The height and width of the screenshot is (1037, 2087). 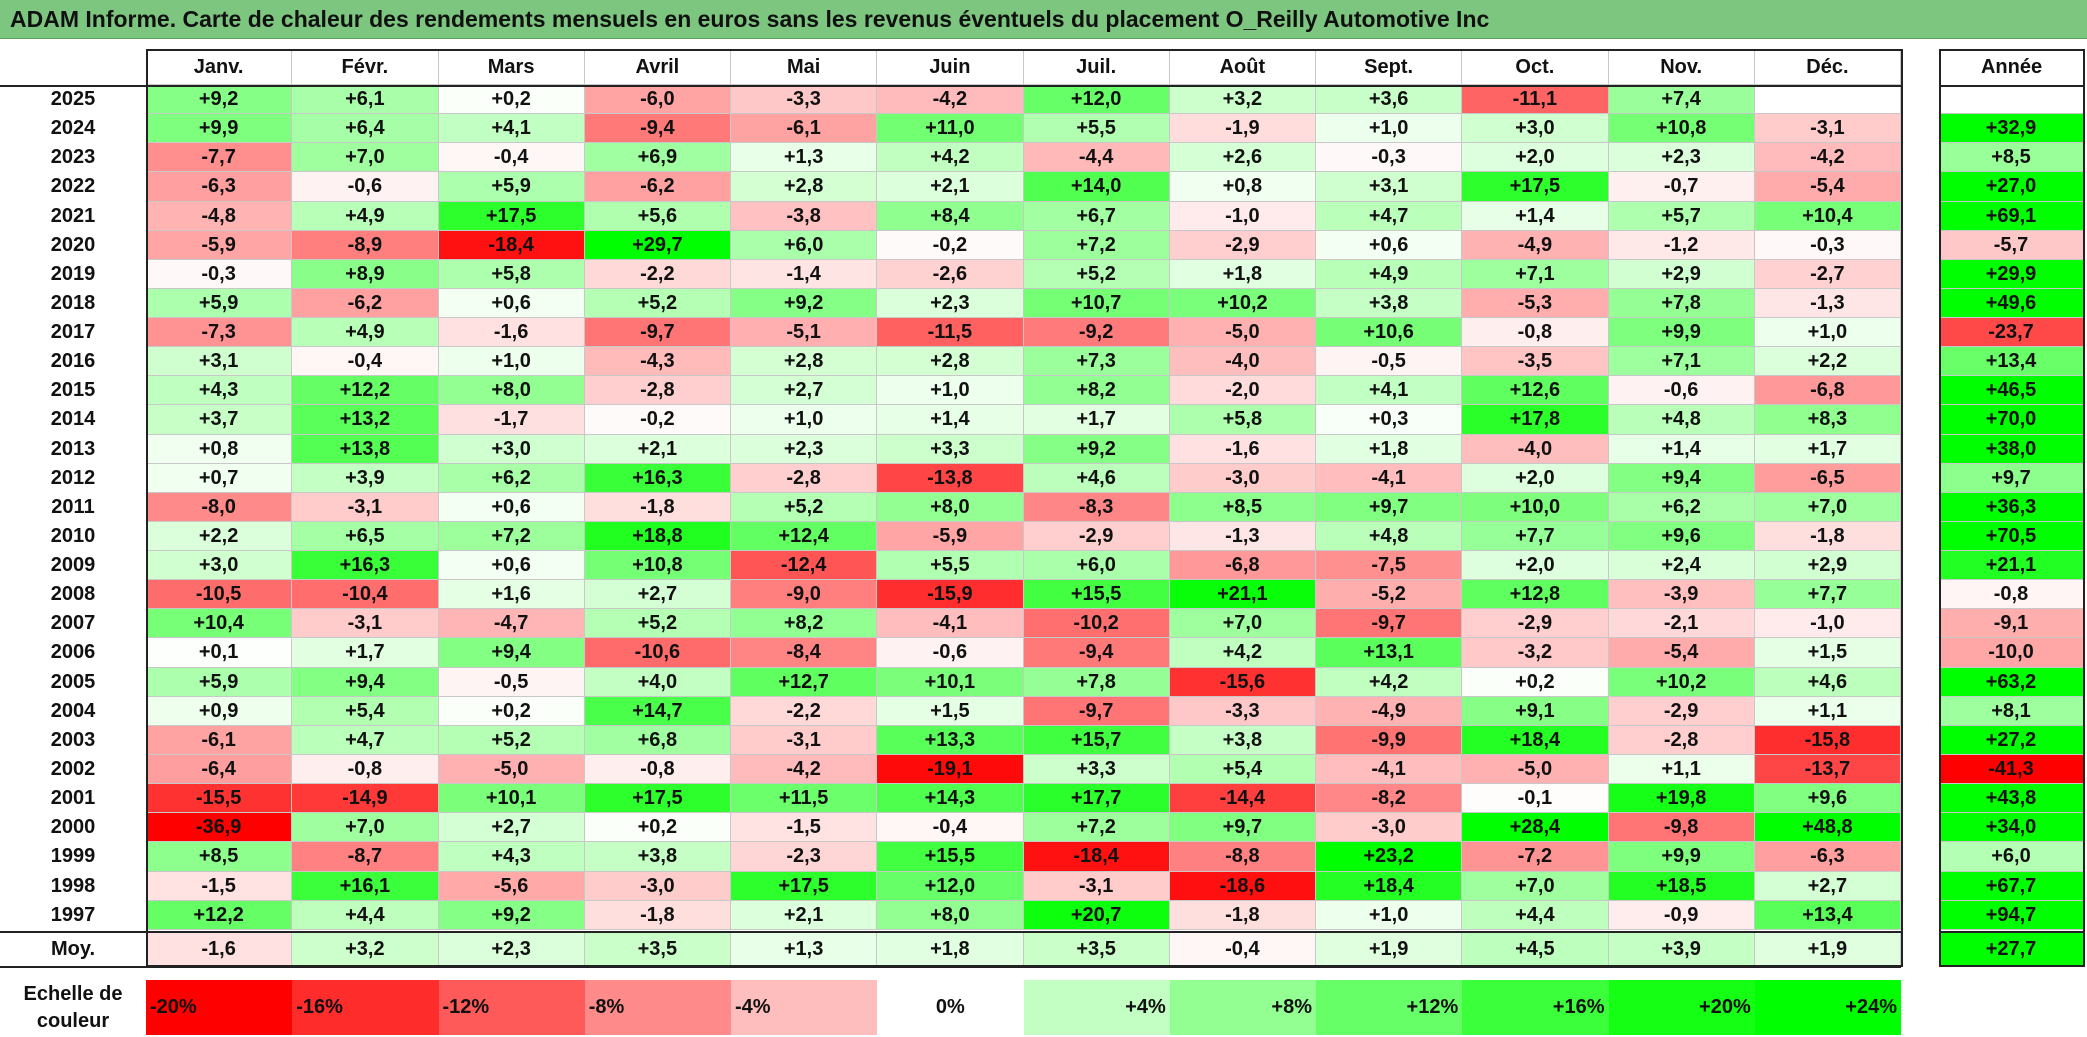 I want to click on heatmap-cell: -0,7, so click(x=1681, y=187).